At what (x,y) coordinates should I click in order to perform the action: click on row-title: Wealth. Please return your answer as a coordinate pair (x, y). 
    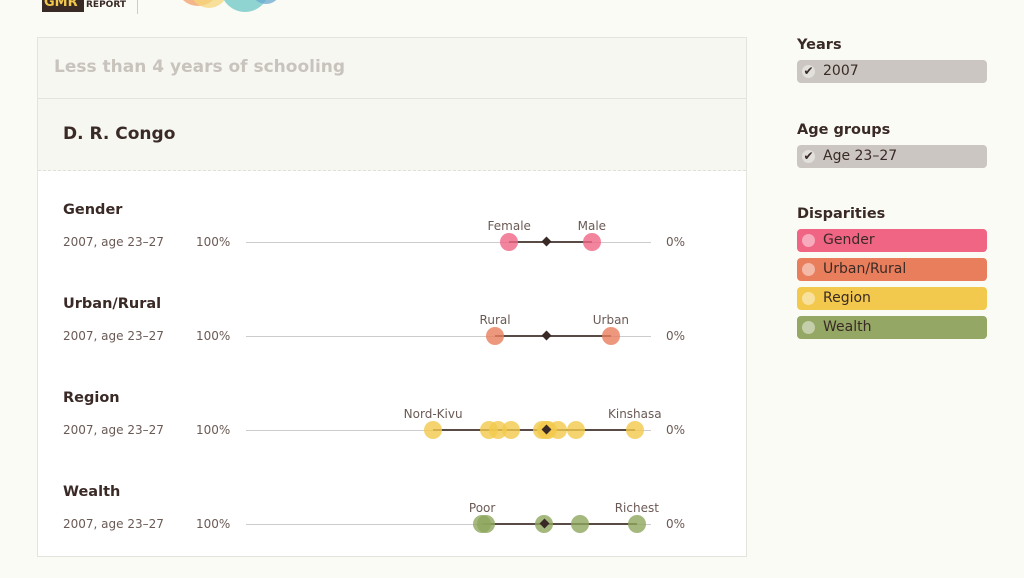
    Looking at the image, I should click on (92, 492).